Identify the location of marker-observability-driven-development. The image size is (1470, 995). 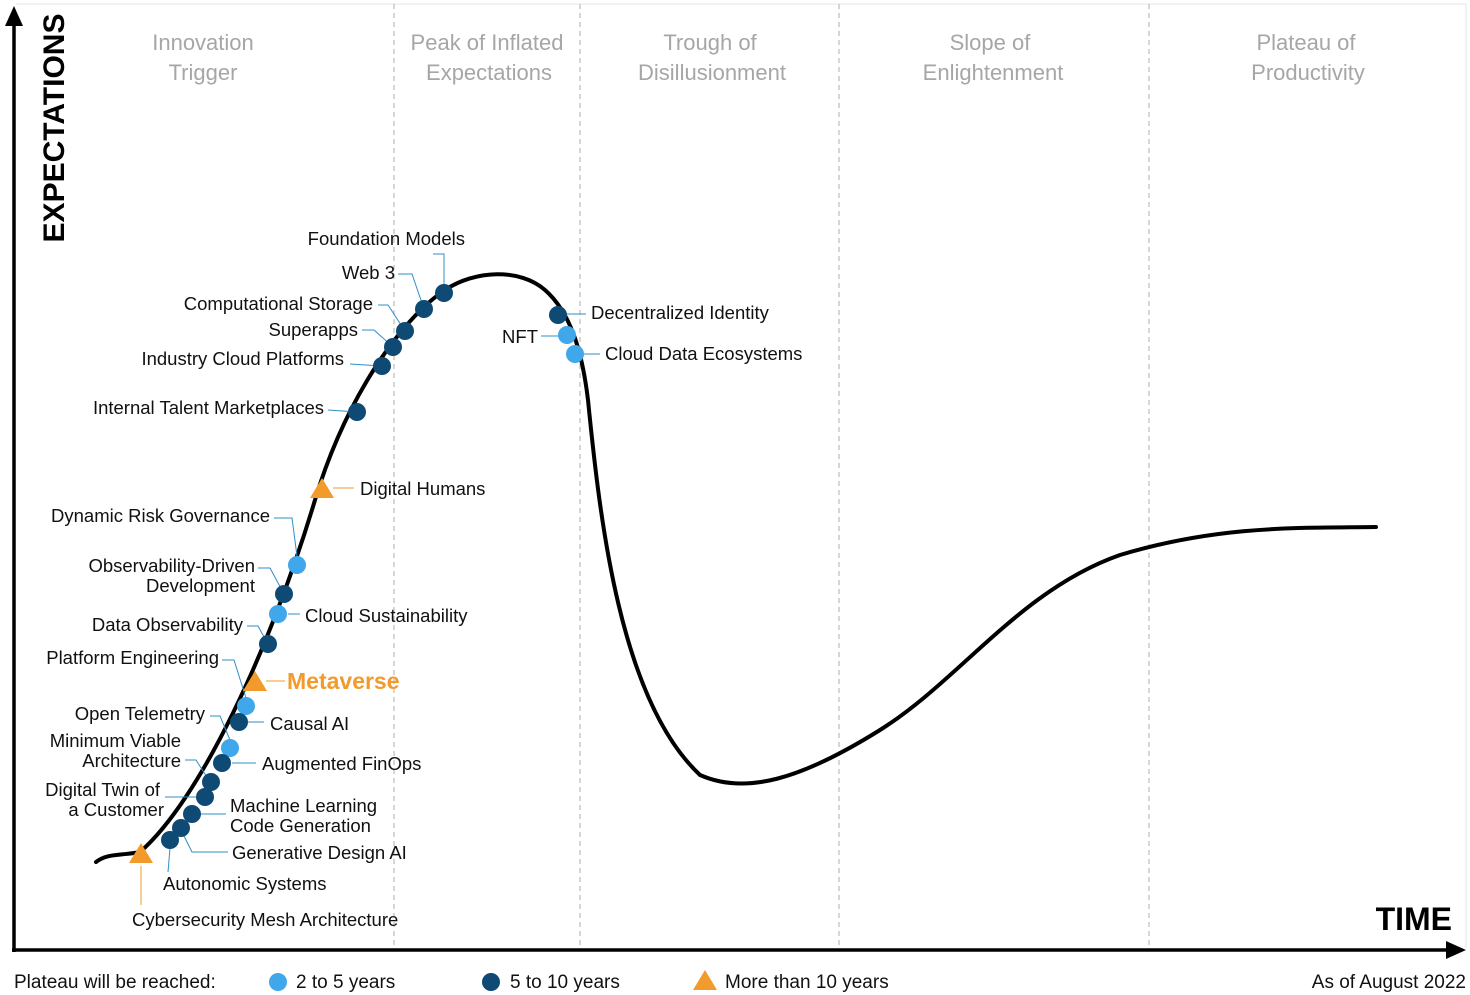
(284, 594).